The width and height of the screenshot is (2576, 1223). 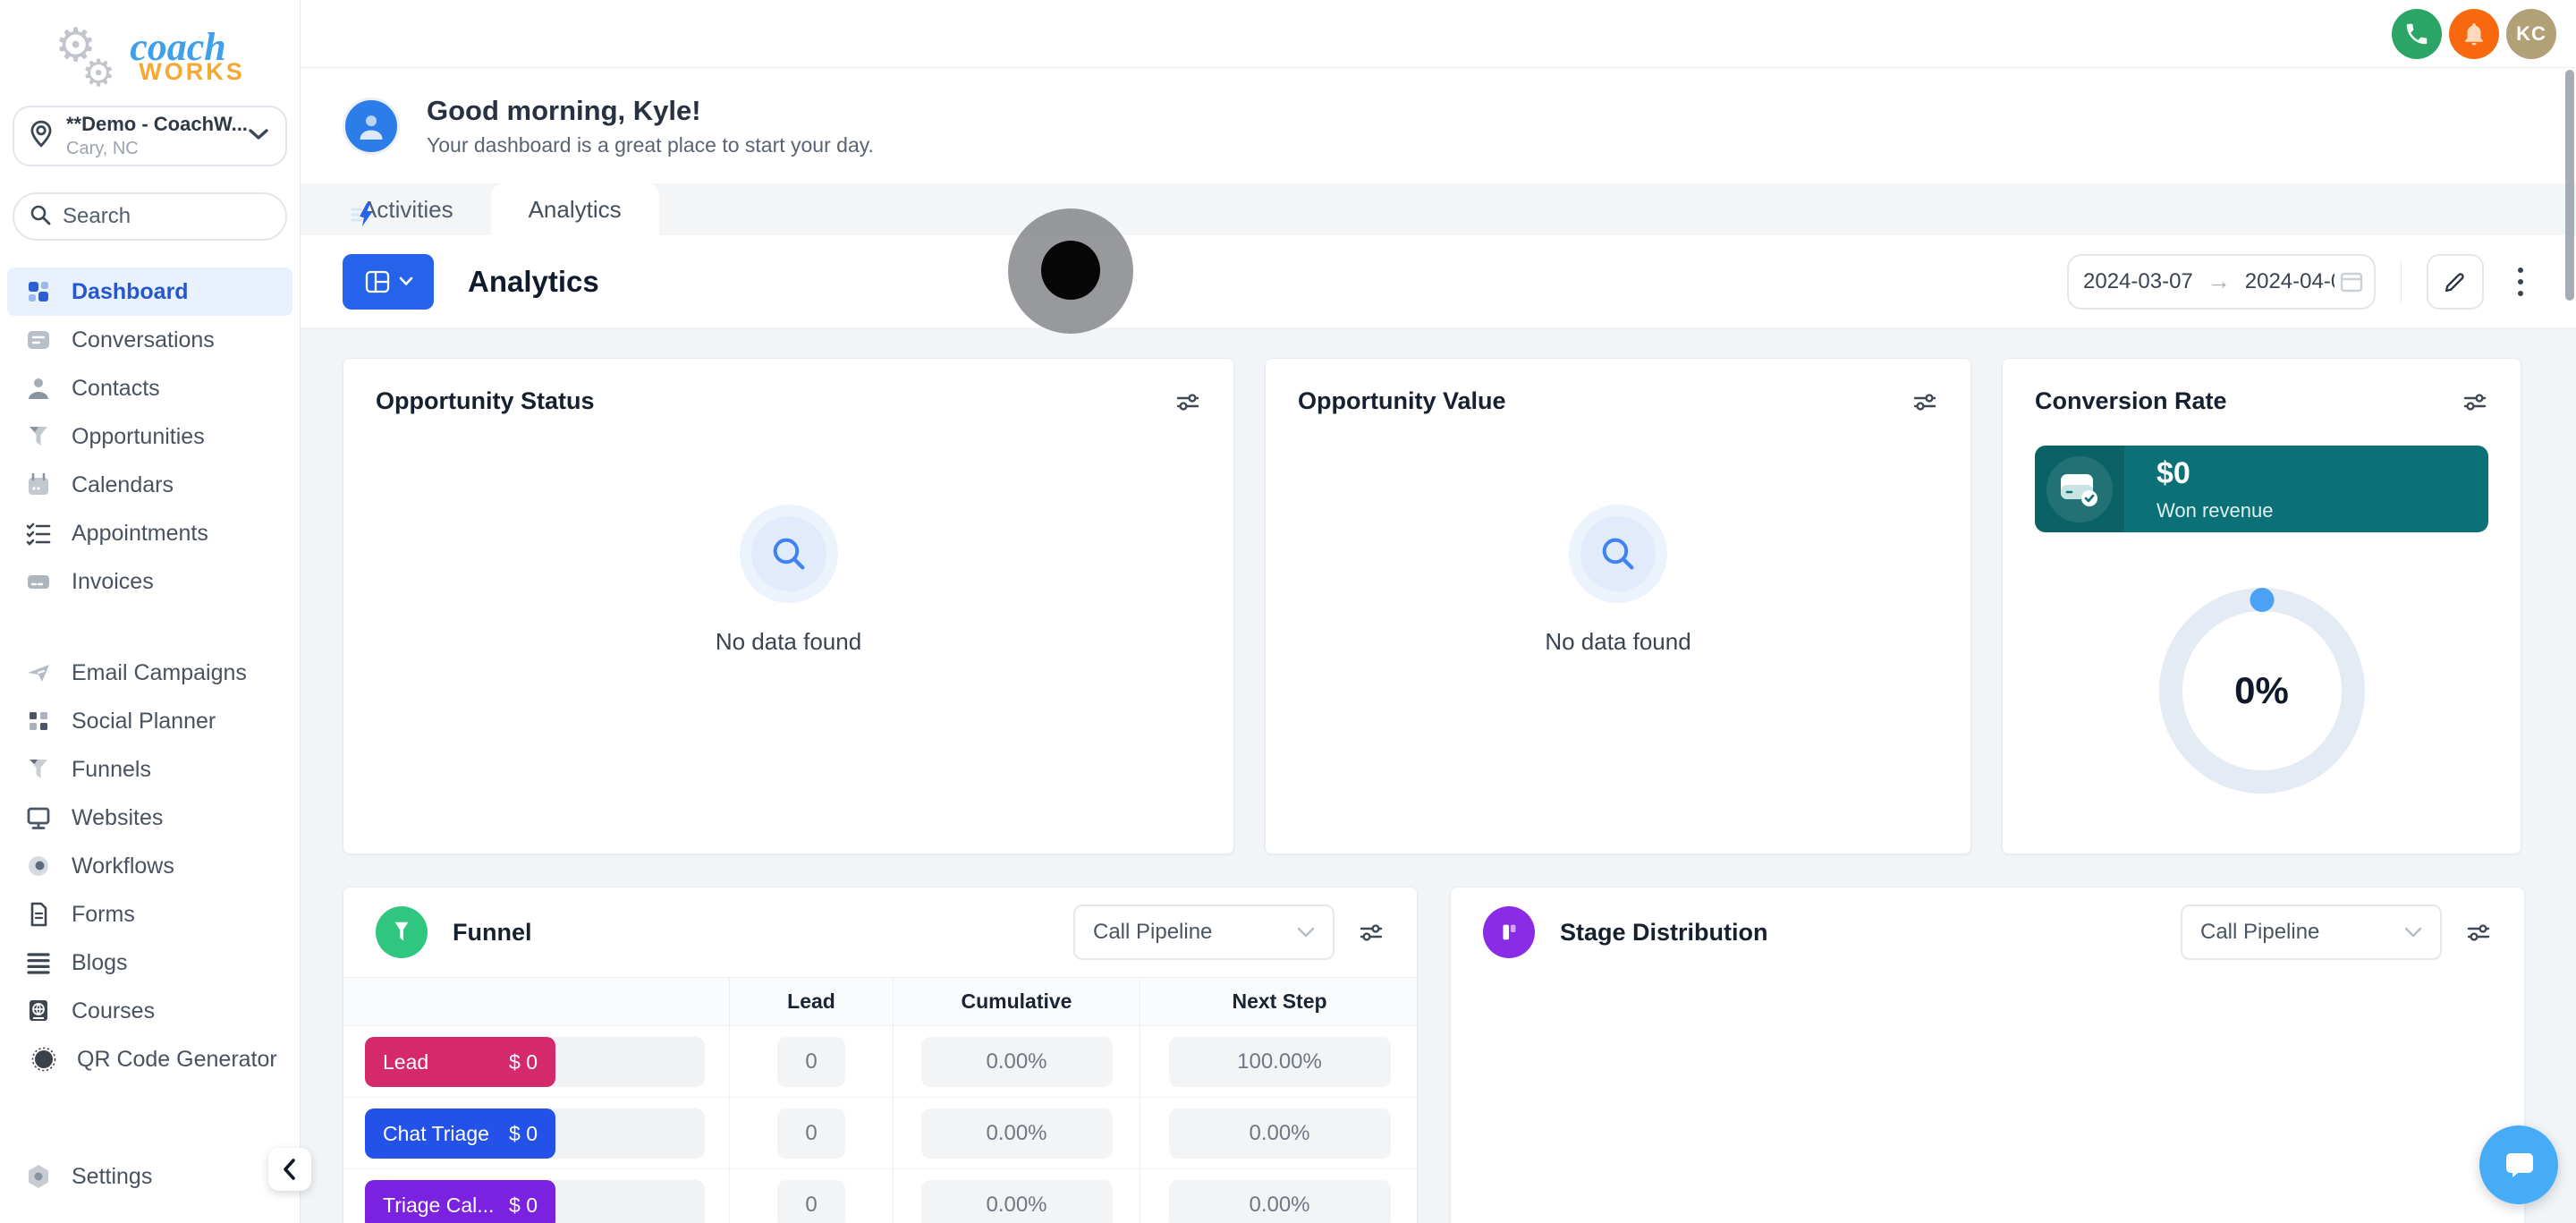 I want to click on stage-pipeline-select: Call Pipeline, so click(x=2311, y=932).